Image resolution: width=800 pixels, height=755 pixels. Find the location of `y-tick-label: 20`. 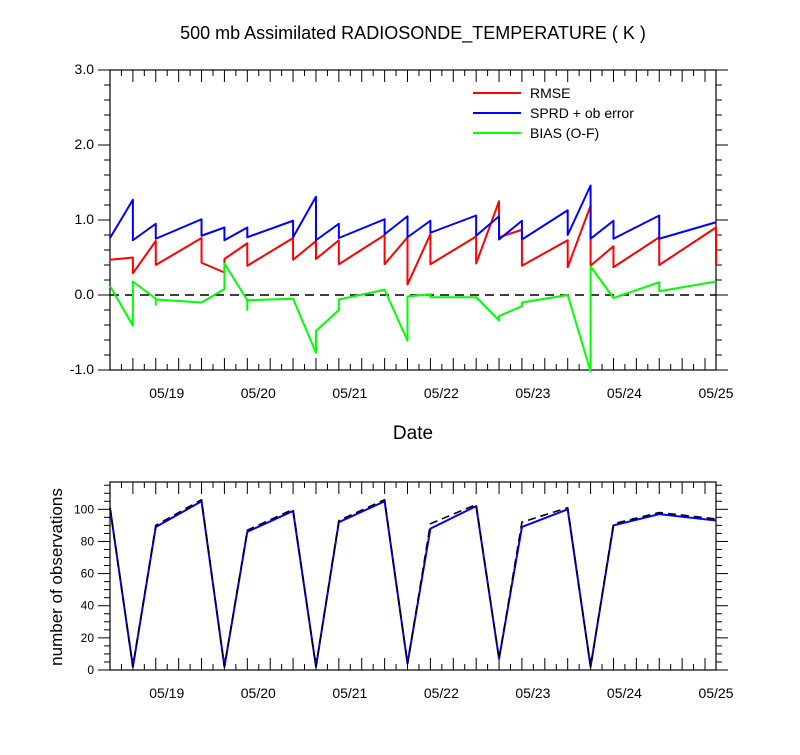

y-tick-label: 20 is located at coordinates (88, 638).